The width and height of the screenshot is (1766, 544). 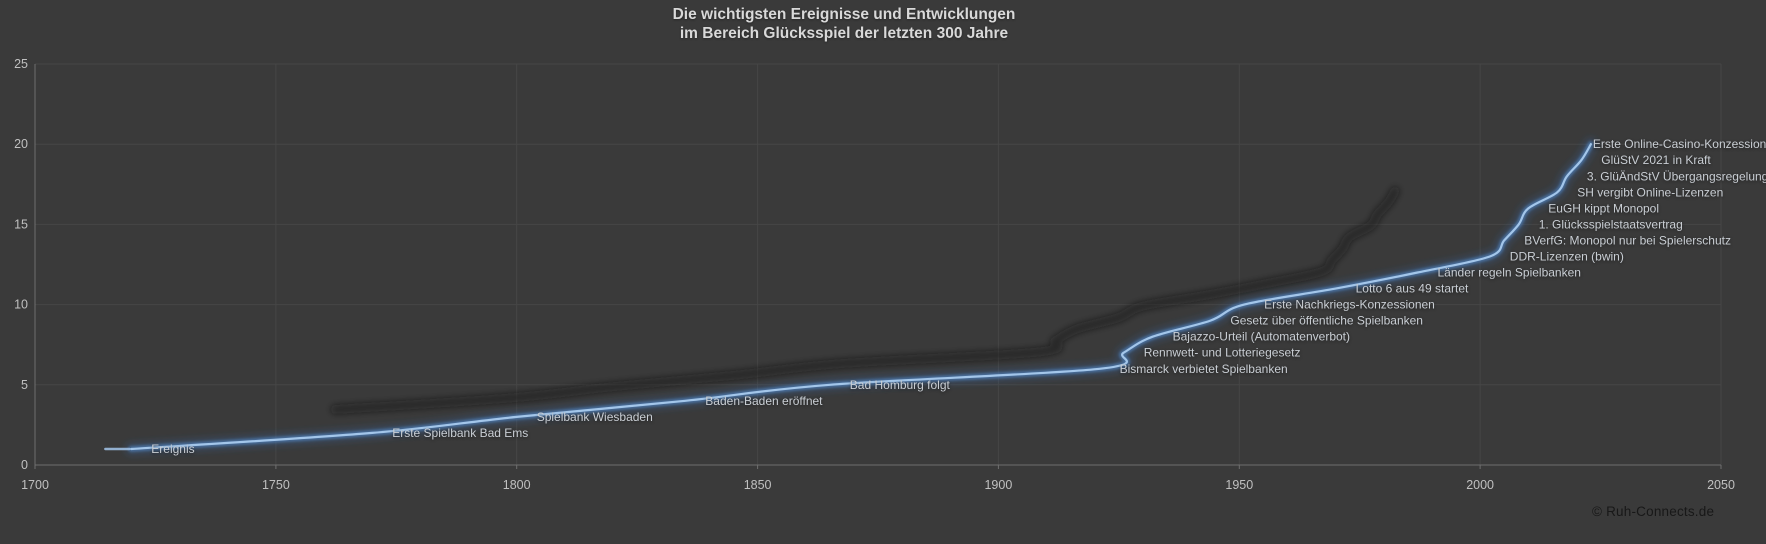 I want to click on event-label: Baden-Baden eröffnet, so click(x=764, y=401).